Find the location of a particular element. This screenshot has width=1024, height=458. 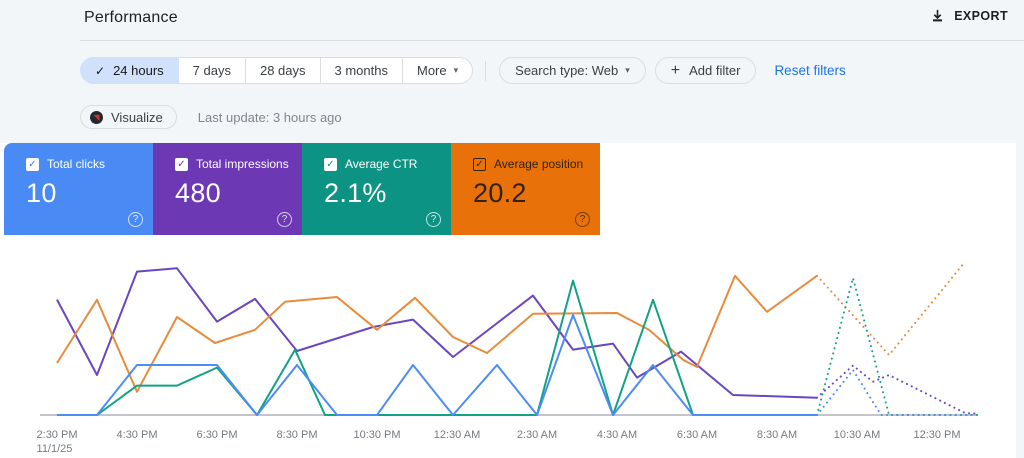

tab-label: 28 days is located at coordinates (282, 70).